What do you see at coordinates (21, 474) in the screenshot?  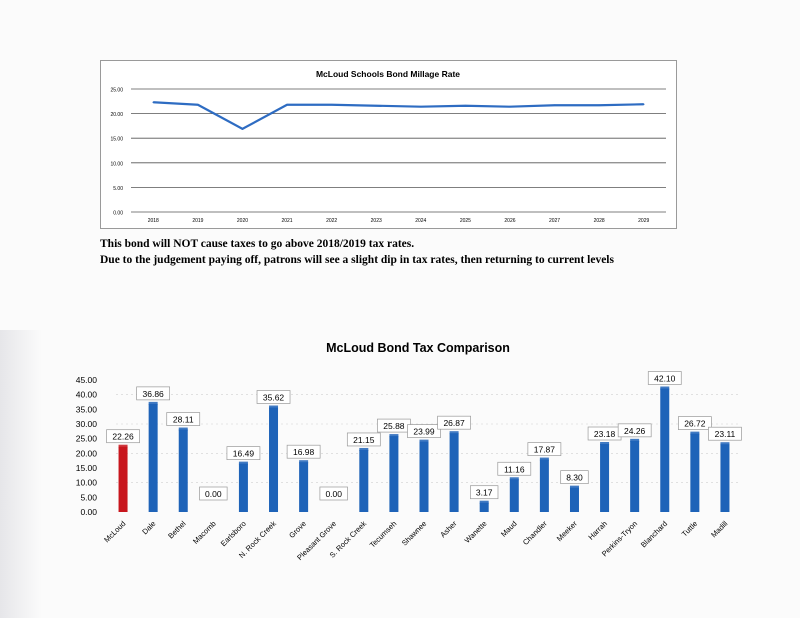 I see `scan-shadow` at bounding box center [21, 474].